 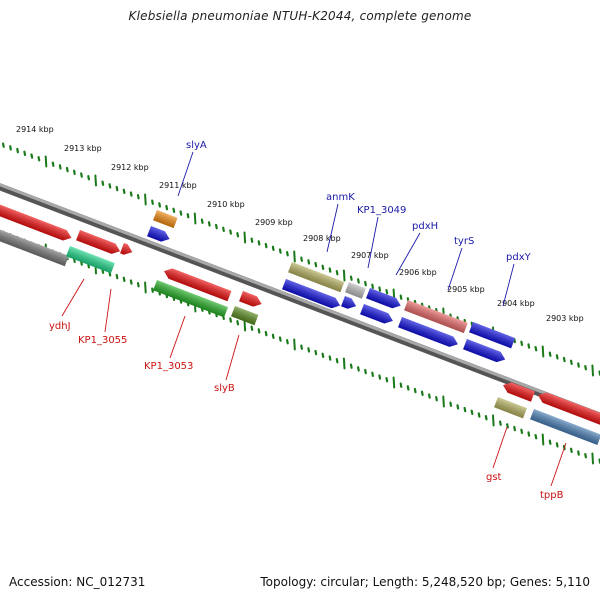 I want to click on feature-khaki-gst, so click(x=510, y=408).